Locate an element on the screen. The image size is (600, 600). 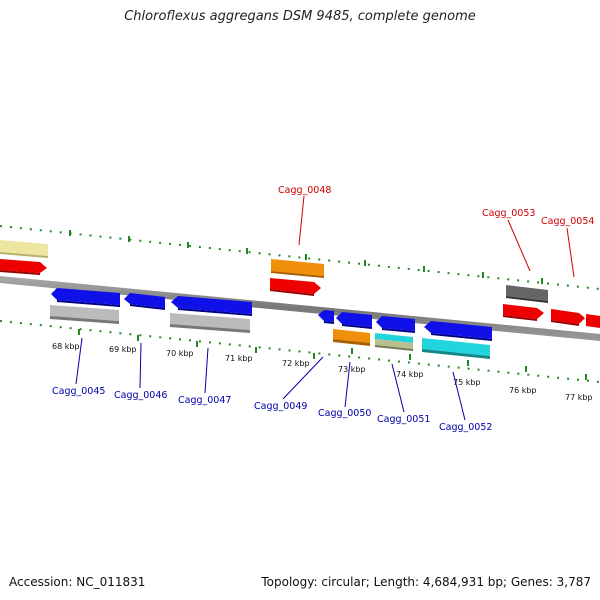
gene-red-right-edge is located at coordinates (593, 321).